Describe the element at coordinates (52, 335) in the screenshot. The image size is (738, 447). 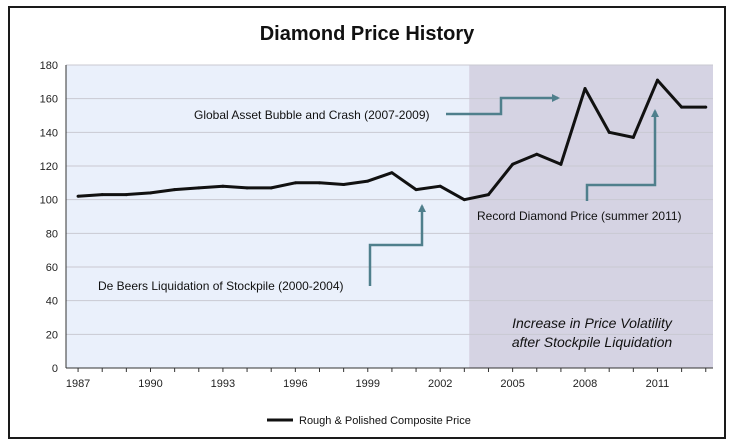
I see `y-tick-label: 20` at that location.